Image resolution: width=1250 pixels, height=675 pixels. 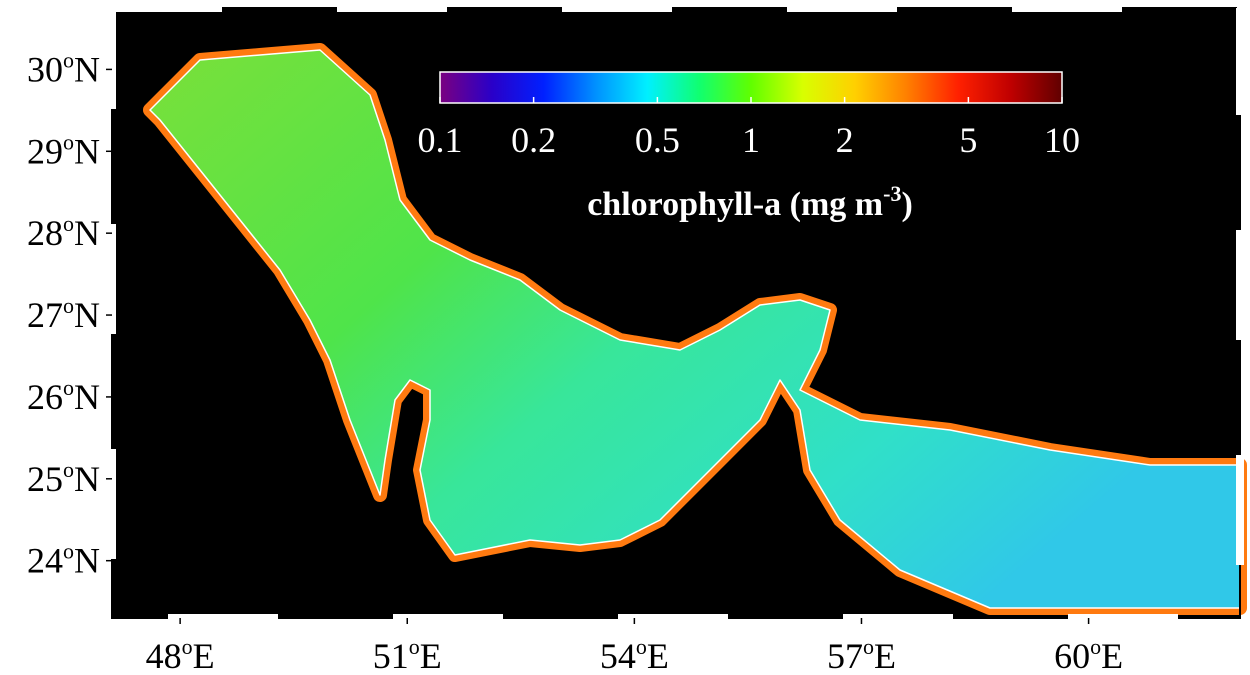 What do you see at coordinates (892, 193) in the screenshot?
I see `label-exponent: -3` at bounding box center [892, 193].